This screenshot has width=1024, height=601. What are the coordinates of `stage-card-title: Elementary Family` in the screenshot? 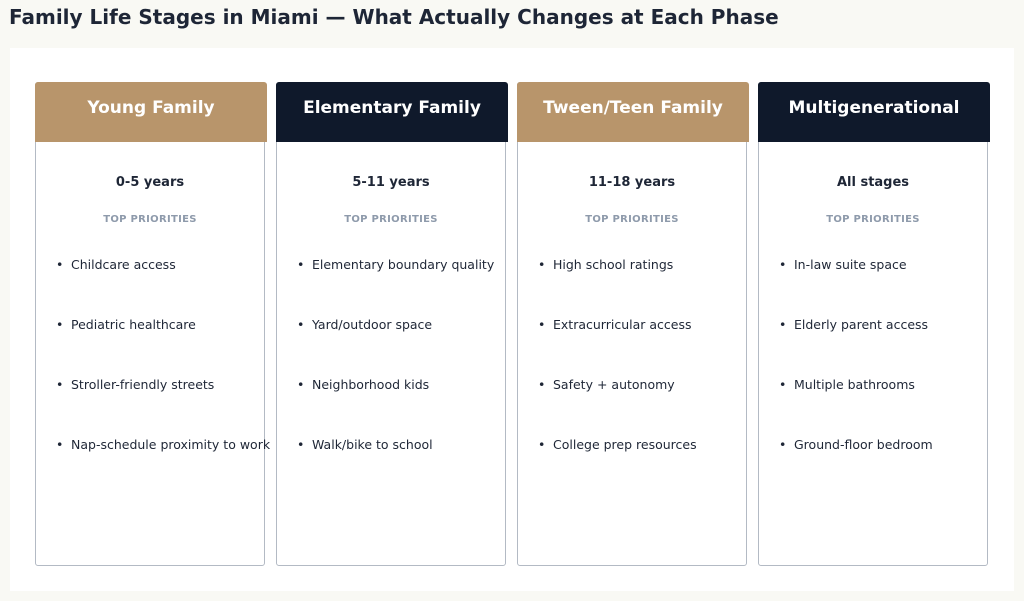 It's located at (392, 108).